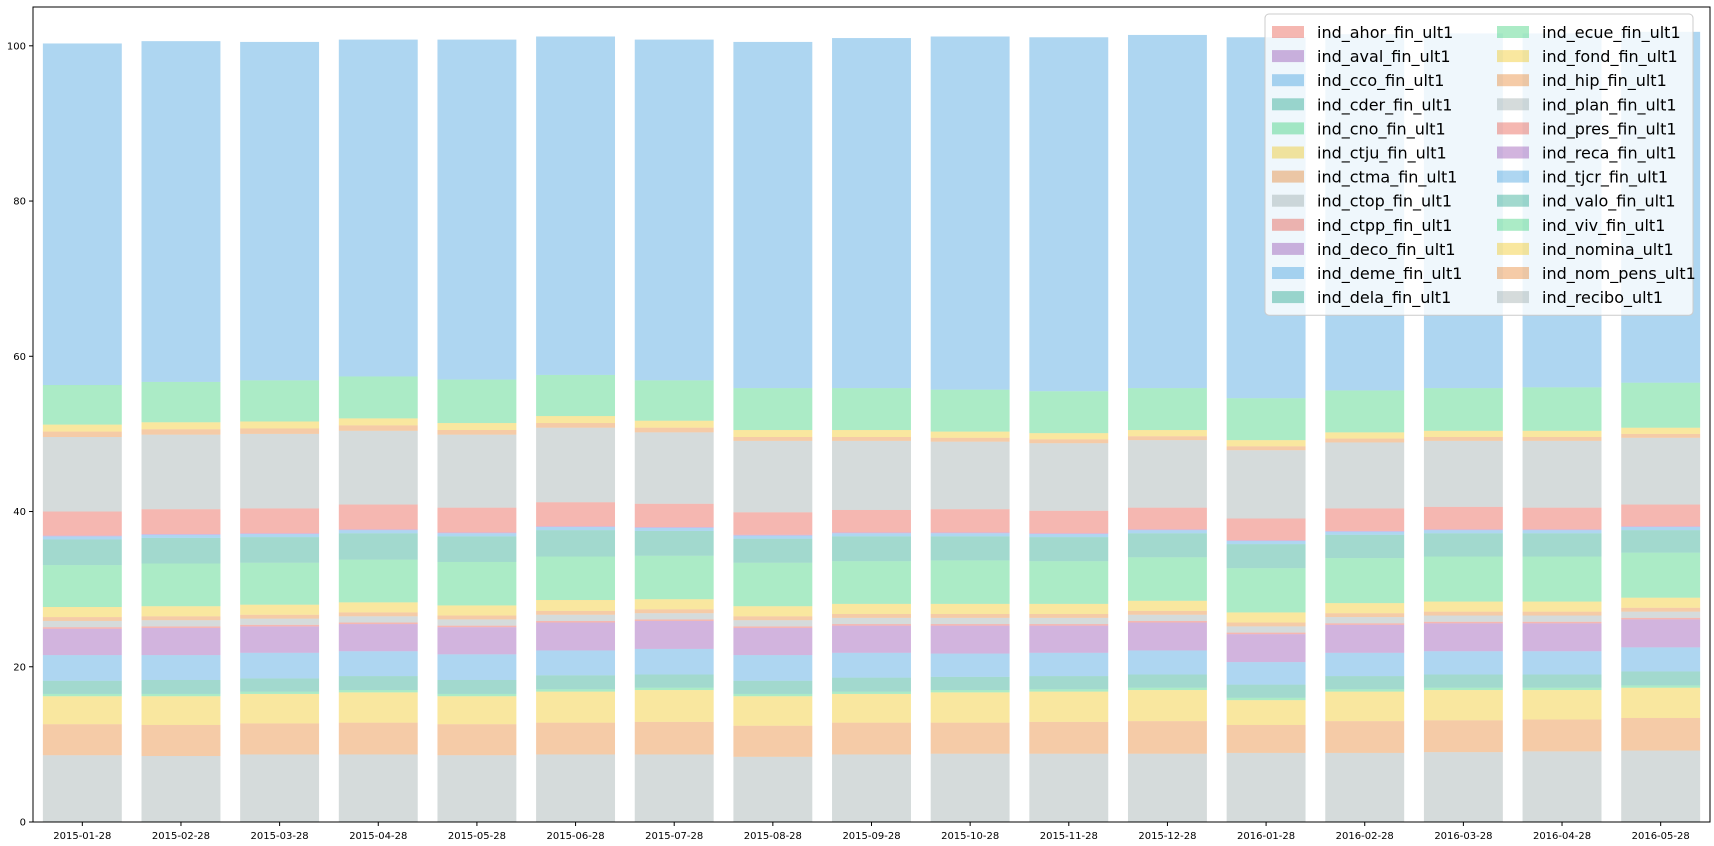 The height and width of the screenshot is (846, 1714). I want to click on bar-segment-ind_ecue_fin_ult1, so click(1069, 582).